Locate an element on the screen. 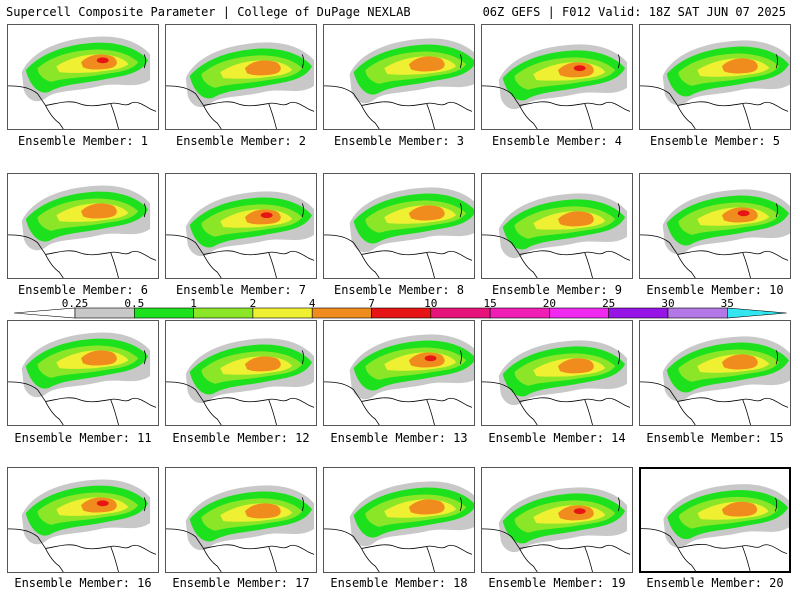  member-caption: Ensemble Member: 17 is located at coordinates (241, 583).